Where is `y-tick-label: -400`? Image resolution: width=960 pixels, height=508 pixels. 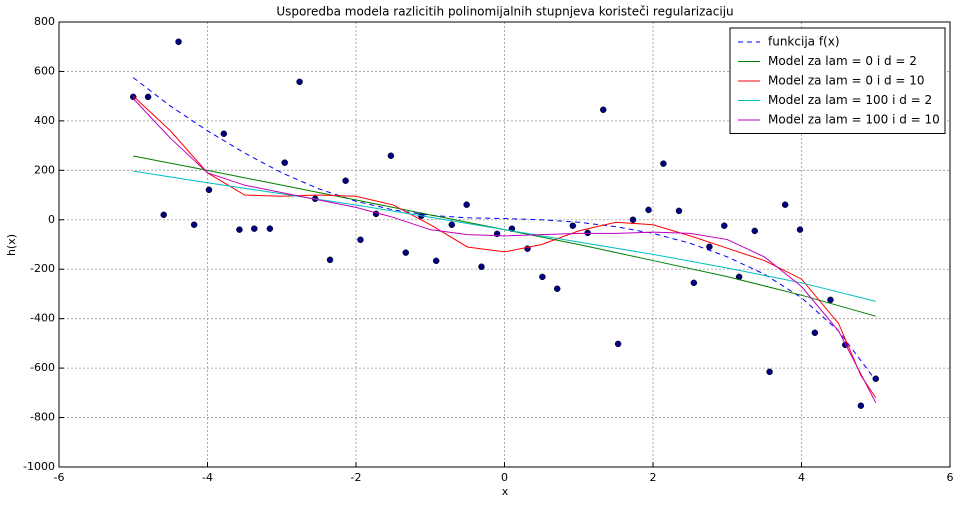
y-tick-label: -400 is located at coordinates (42, 318).